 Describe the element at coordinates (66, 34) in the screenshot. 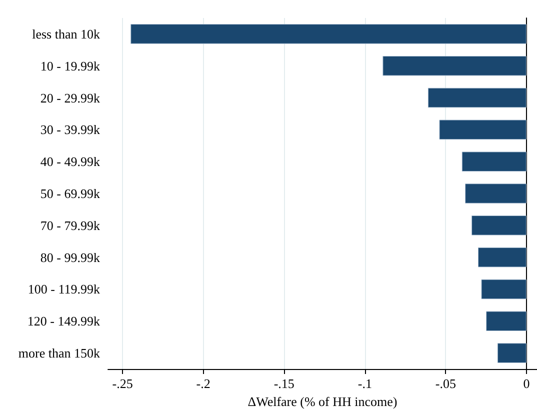

I see `y-tick-label: less than 10k` at that location.